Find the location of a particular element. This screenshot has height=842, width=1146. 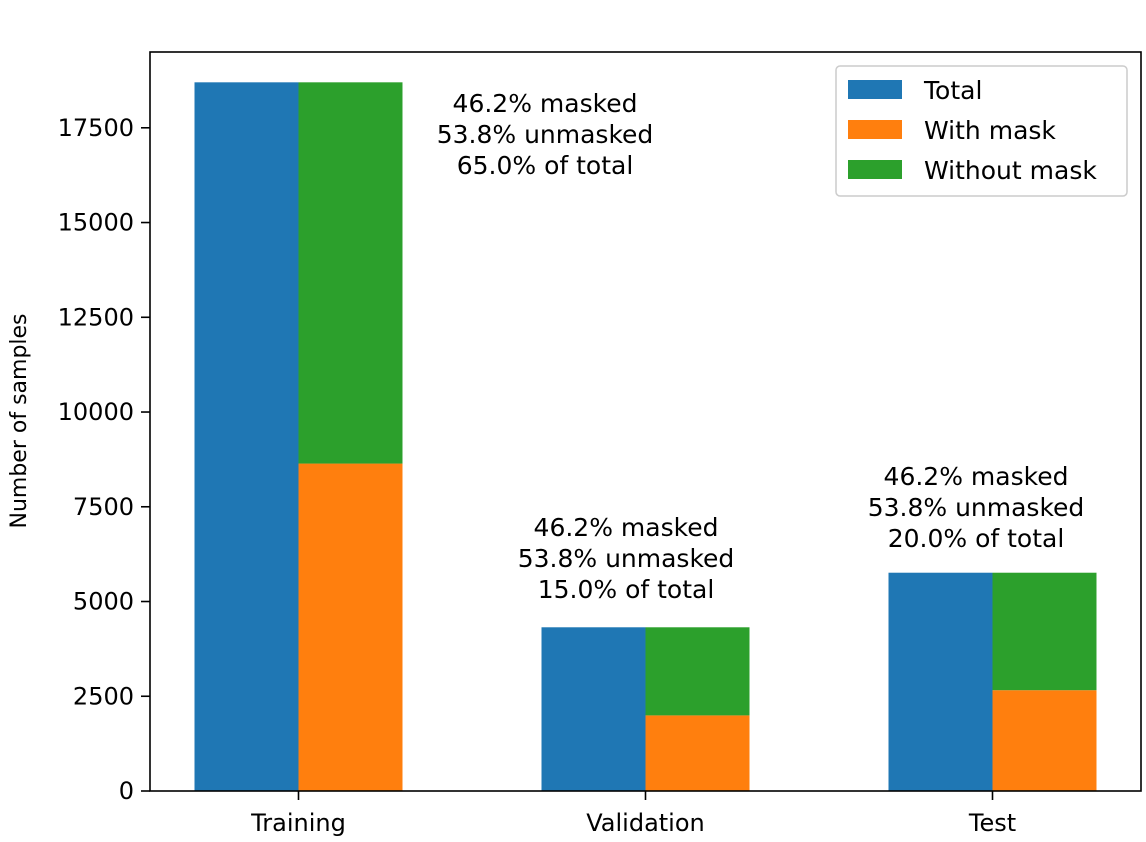

bar-with-mask-test is located at coordinates (1044, 740).